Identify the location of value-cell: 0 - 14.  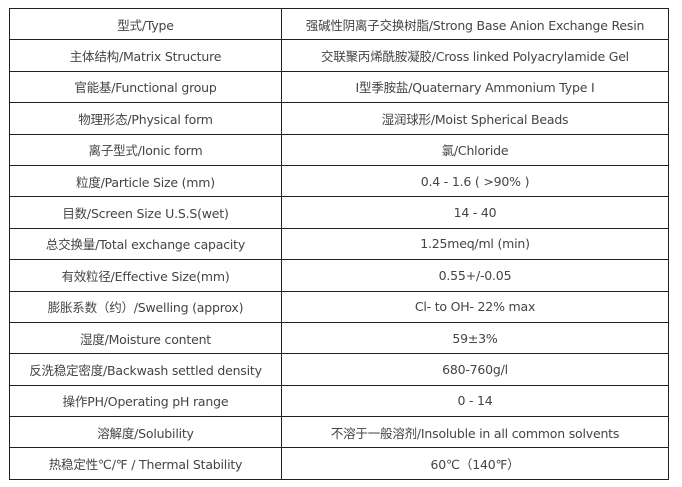
(475, 401).